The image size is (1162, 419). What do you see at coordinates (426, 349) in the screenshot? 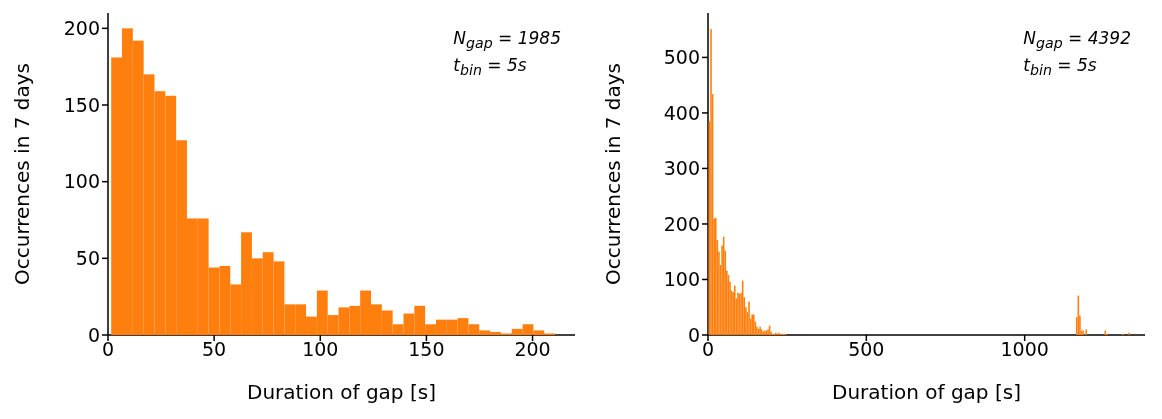
I see `x-tick-label: 150` at bounding box center [426, 349].